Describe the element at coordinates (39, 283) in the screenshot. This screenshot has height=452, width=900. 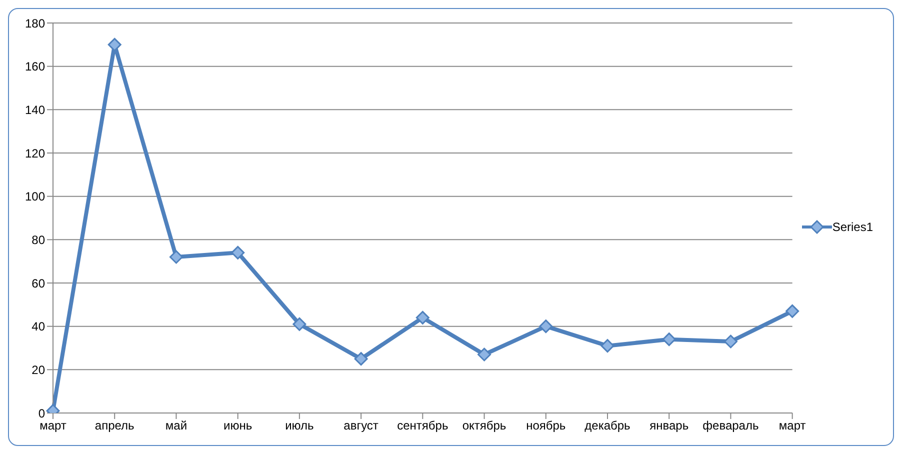
I see `y-tick-label: 60` at that location.